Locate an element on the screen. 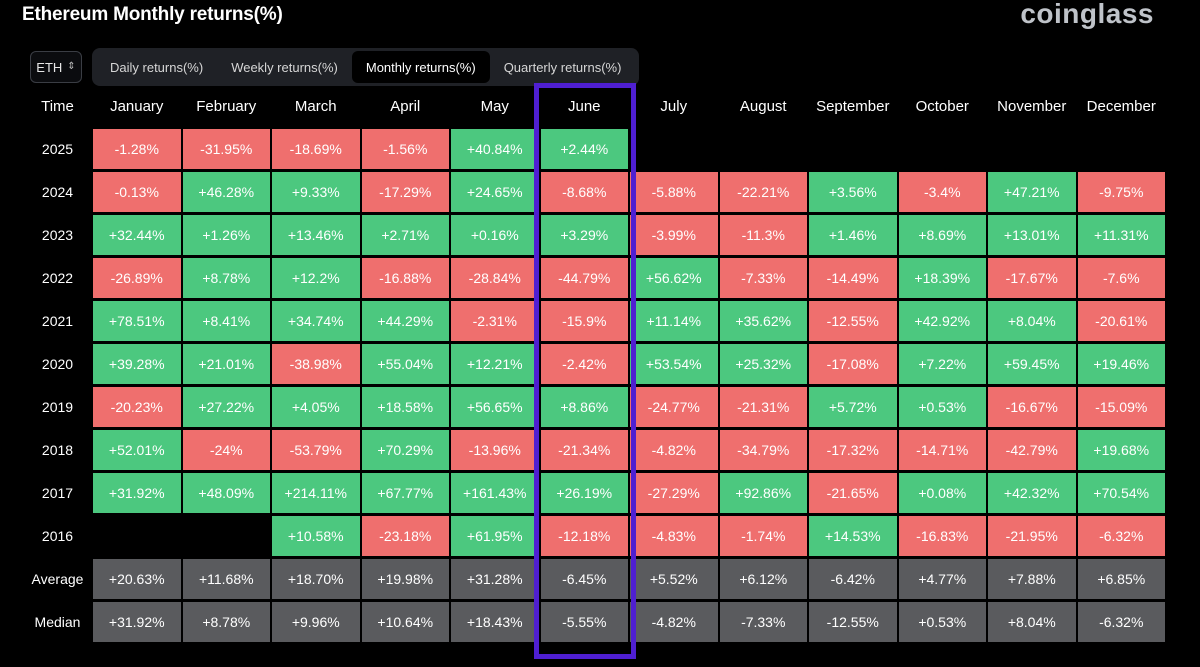  return-cell: -1.74% is located at coordinates (763, 536).